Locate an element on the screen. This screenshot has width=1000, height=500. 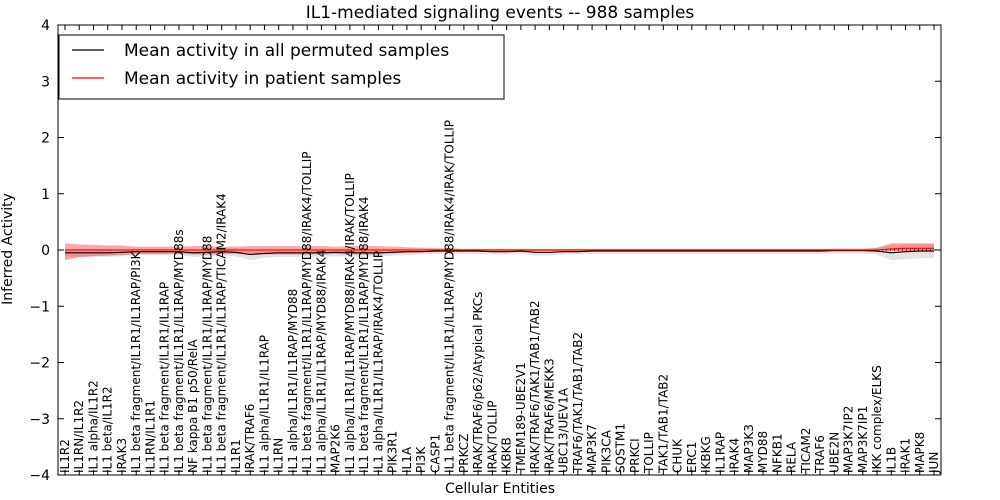
x-tick-label: PIK3CA is located at coordinates (606, 451).